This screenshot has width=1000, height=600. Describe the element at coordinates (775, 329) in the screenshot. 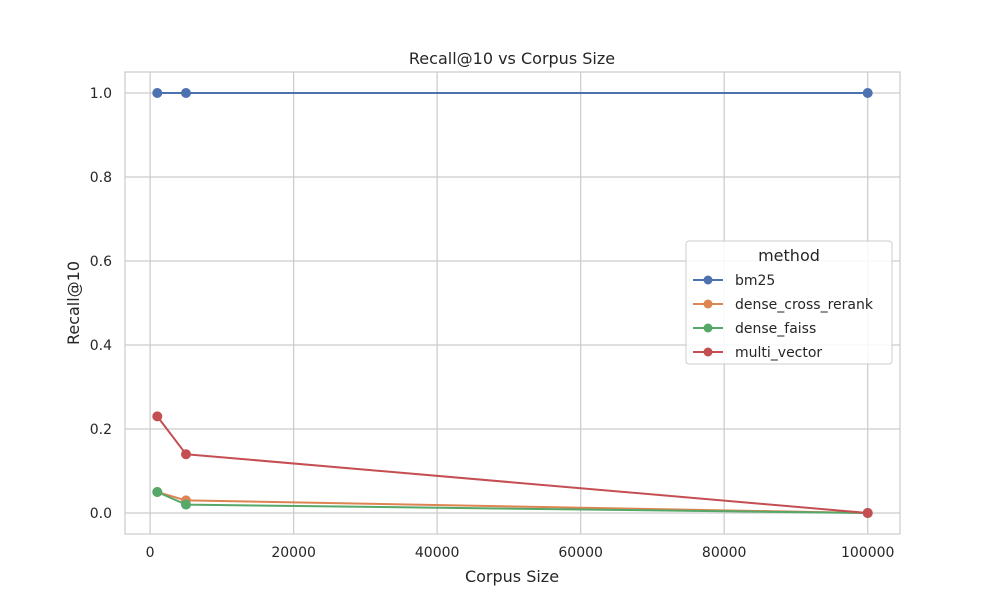

I see `legend-label: dense_faiss` at that location.